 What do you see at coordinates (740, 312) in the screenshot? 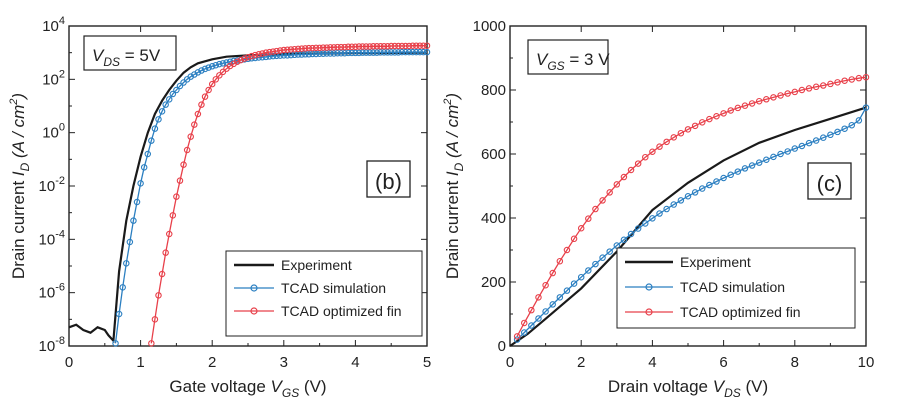
I see `legend-label-2: TCAD optimized fin` at bounding box center [740, 312].